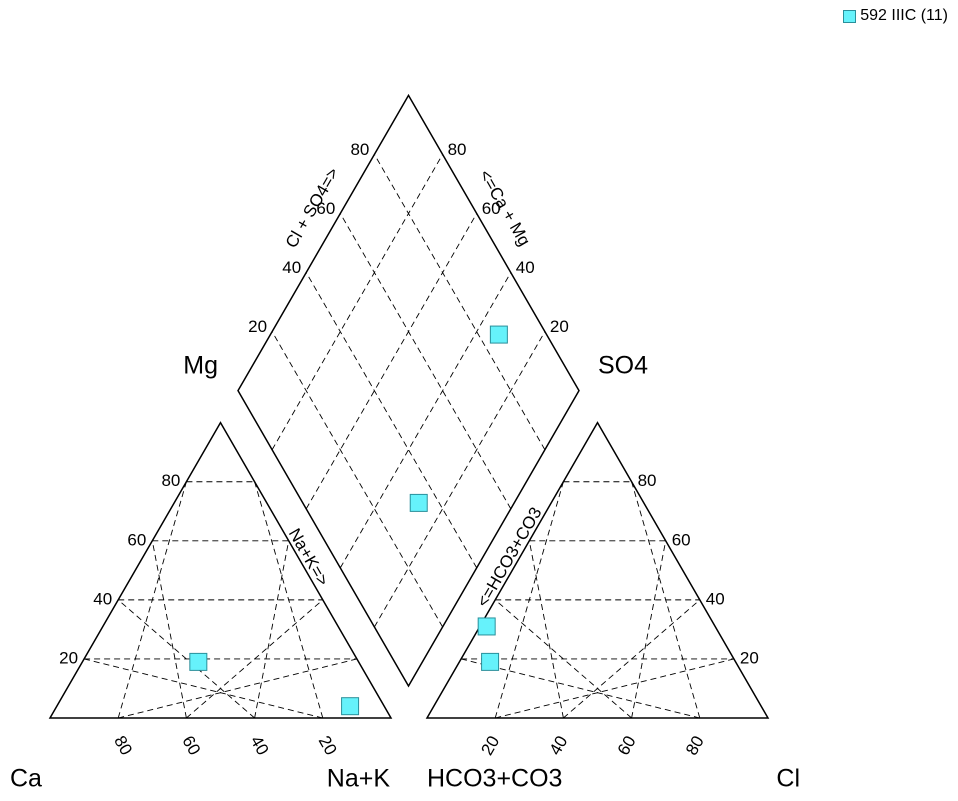  Describe the element at coordinates (102, 598) in the screenshot. I see `cation-mg-tick-40: 40` at that location.